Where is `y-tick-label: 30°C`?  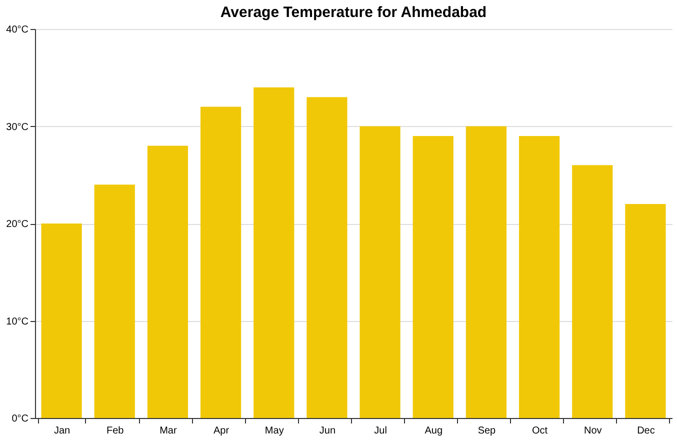
y-tick-label: 30°C is located at coordinates (17, 127).